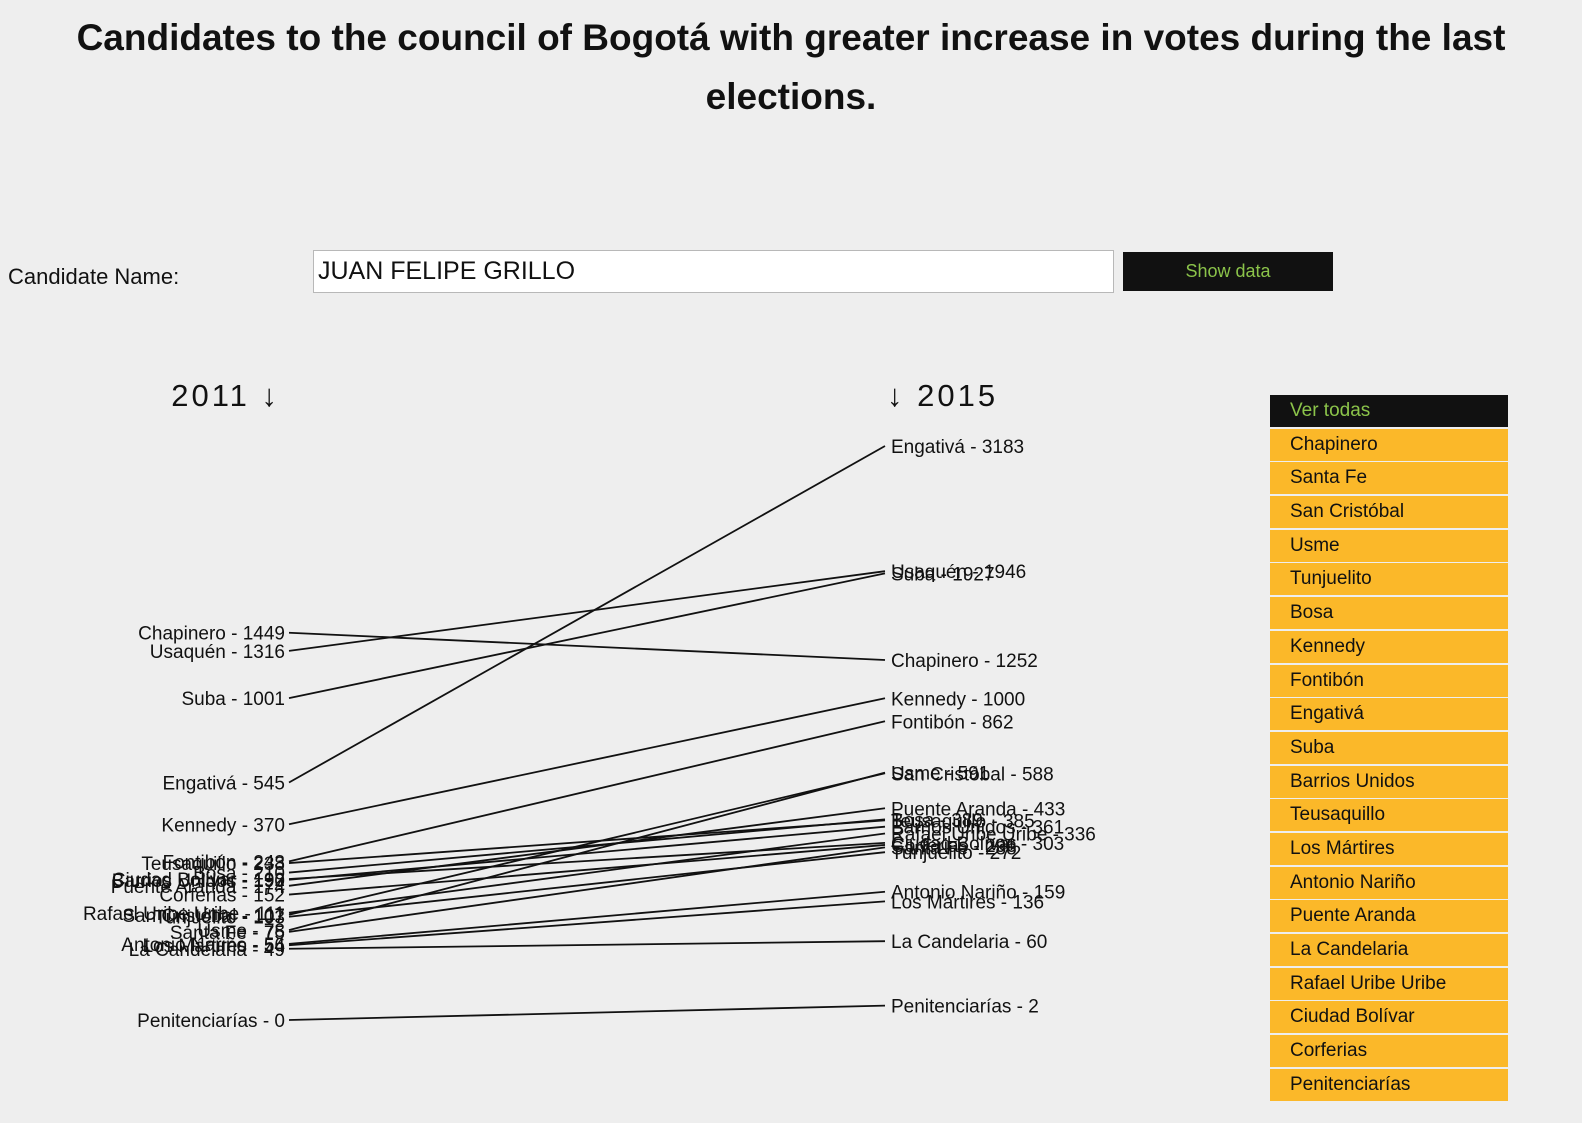 Image resolution: width=1582 pixels, height=1123 pixels. I want to click on label-2015-corferias: Corferias - 296, so click(954, 846).